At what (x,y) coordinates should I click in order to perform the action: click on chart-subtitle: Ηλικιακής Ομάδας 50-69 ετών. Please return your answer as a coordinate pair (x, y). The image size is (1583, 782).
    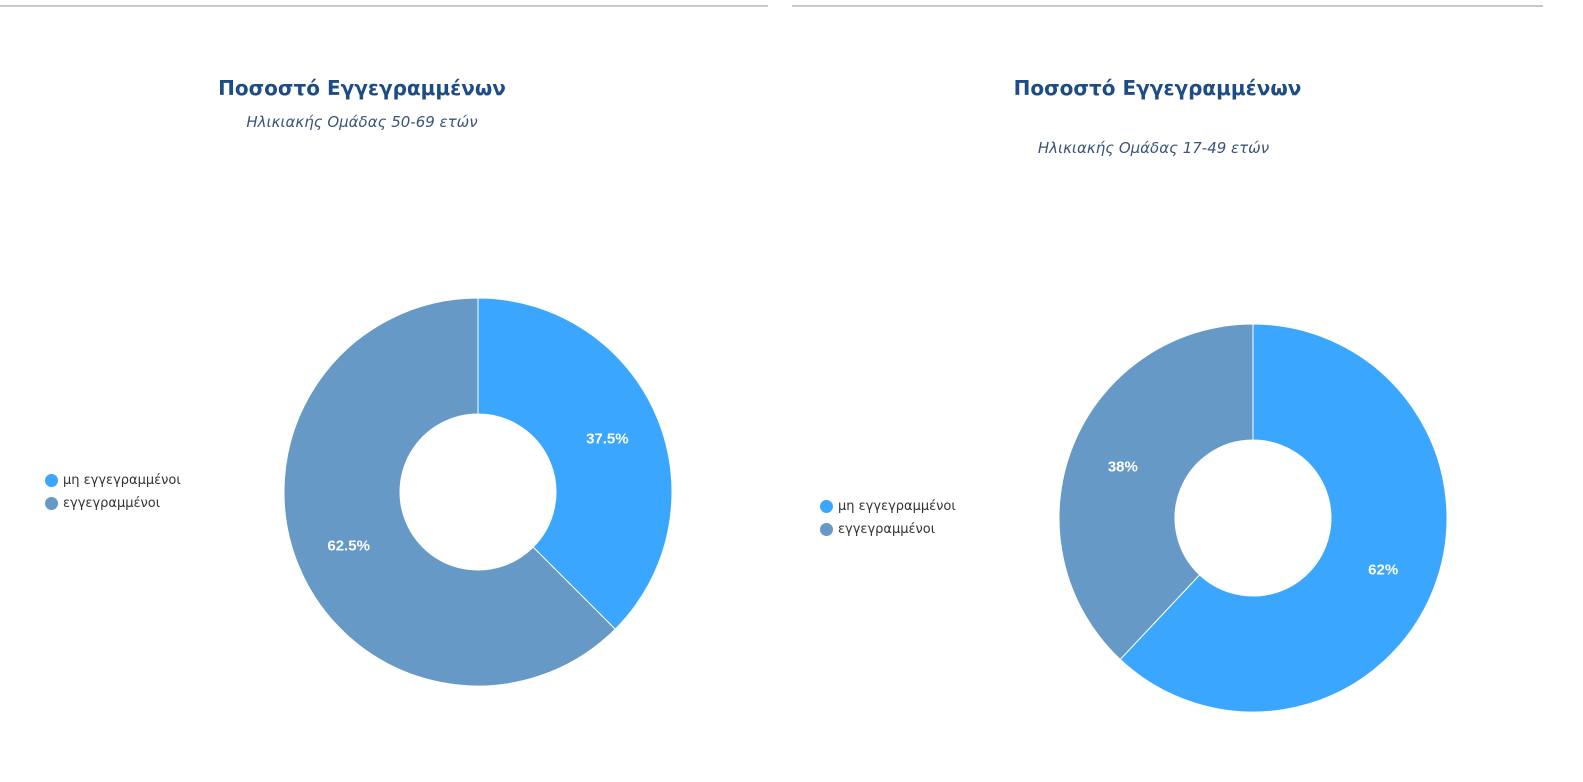
    Looking at the image, I should click on (362, 122).